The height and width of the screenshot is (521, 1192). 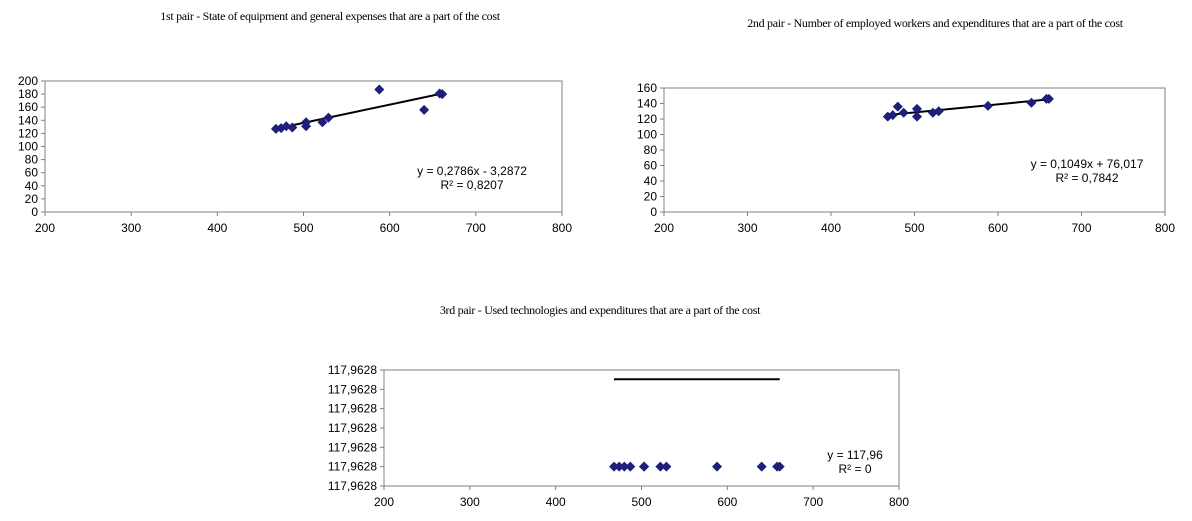 What do you see at coordinates (854, 469) in the screenshot?
I see `chart3-r-squared: R² = 0` at bounding box center [854, 469].